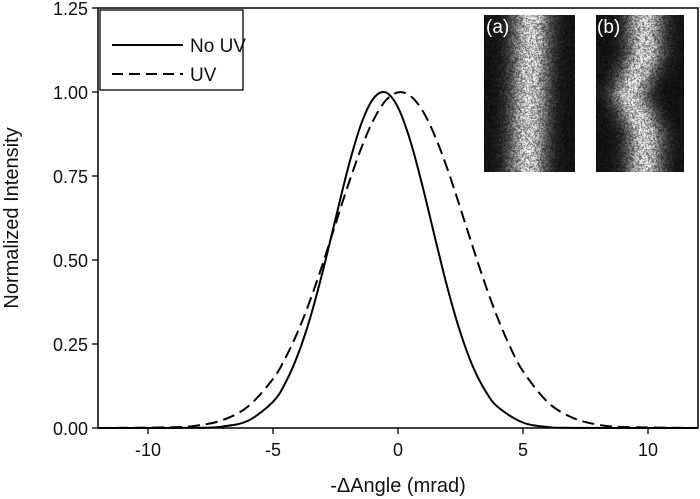 The image size is (700, 499). I want to click on x-tick-label: 10, so click(648, 450).